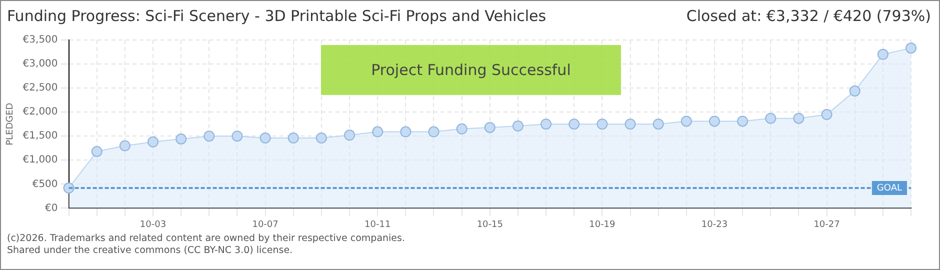  What do you see at coordinates (714, 225) in the screenshot?
I see `x-tick-label: 10-23` at bounding box center [714, 225].